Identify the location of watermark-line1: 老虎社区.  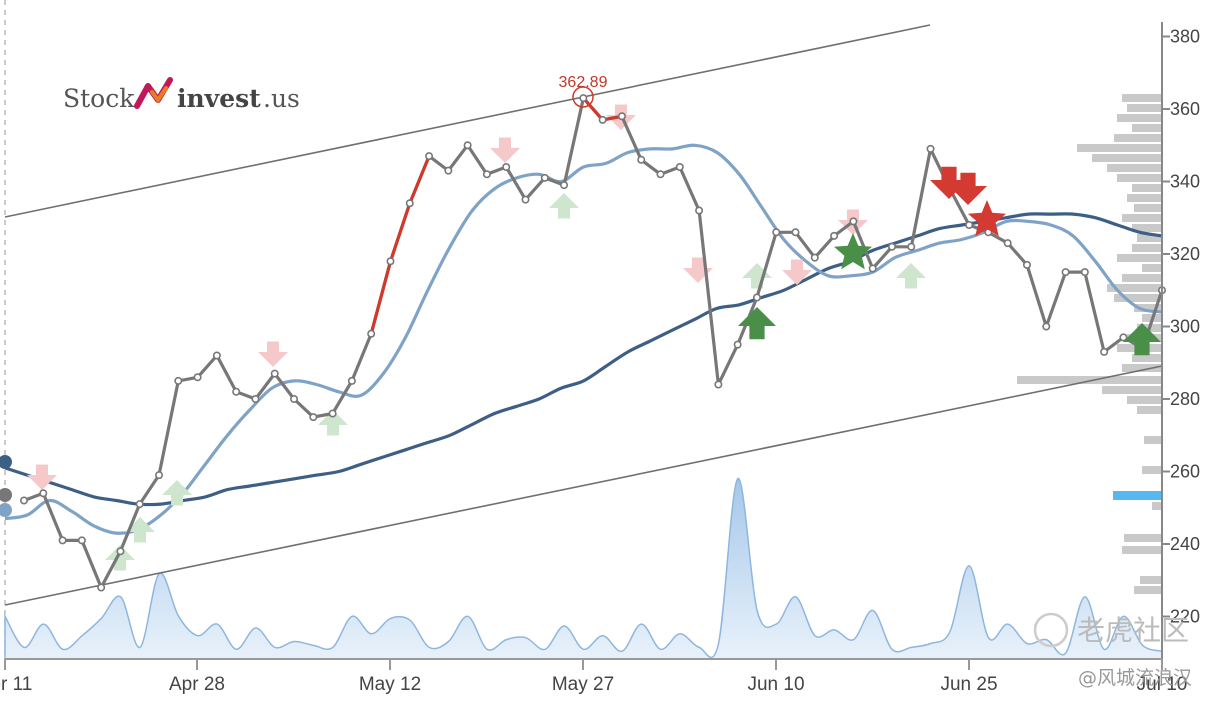
(1133, 630).